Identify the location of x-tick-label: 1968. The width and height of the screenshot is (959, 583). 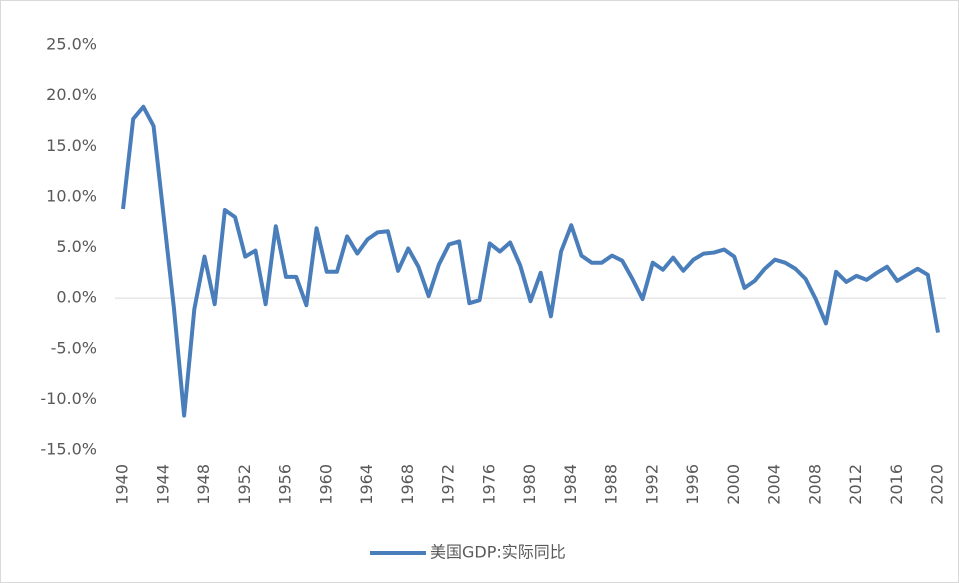
(407, 484).